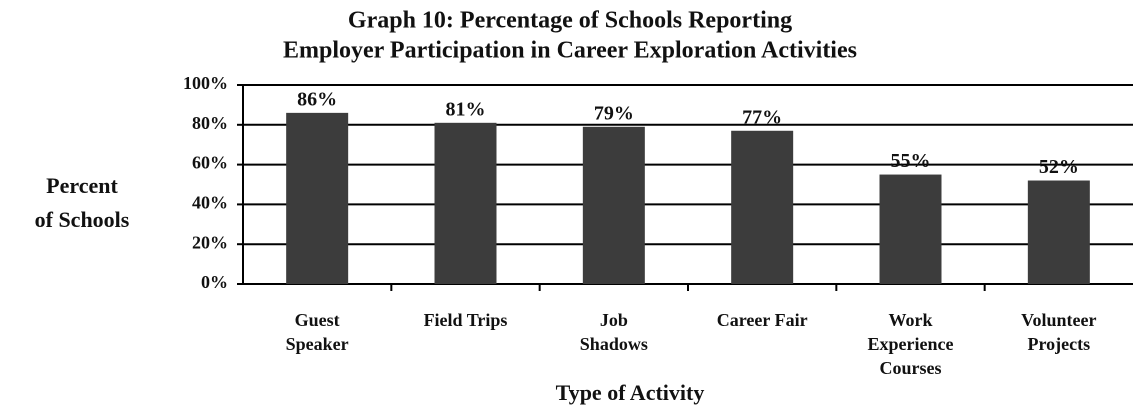 The height and width of the screenshot is (412, 1133). I want to click on x-tick-label: Guest Speaker, so click(317, 332).